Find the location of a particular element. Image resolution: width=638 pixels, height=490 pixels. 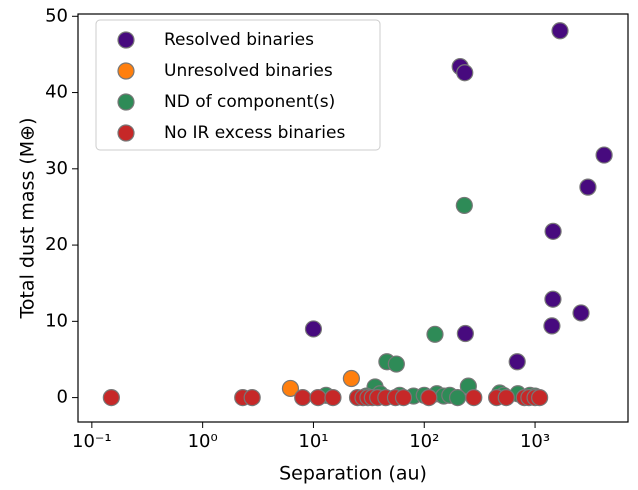

y-tick-label: 40 is located at coordinates (56, 92).